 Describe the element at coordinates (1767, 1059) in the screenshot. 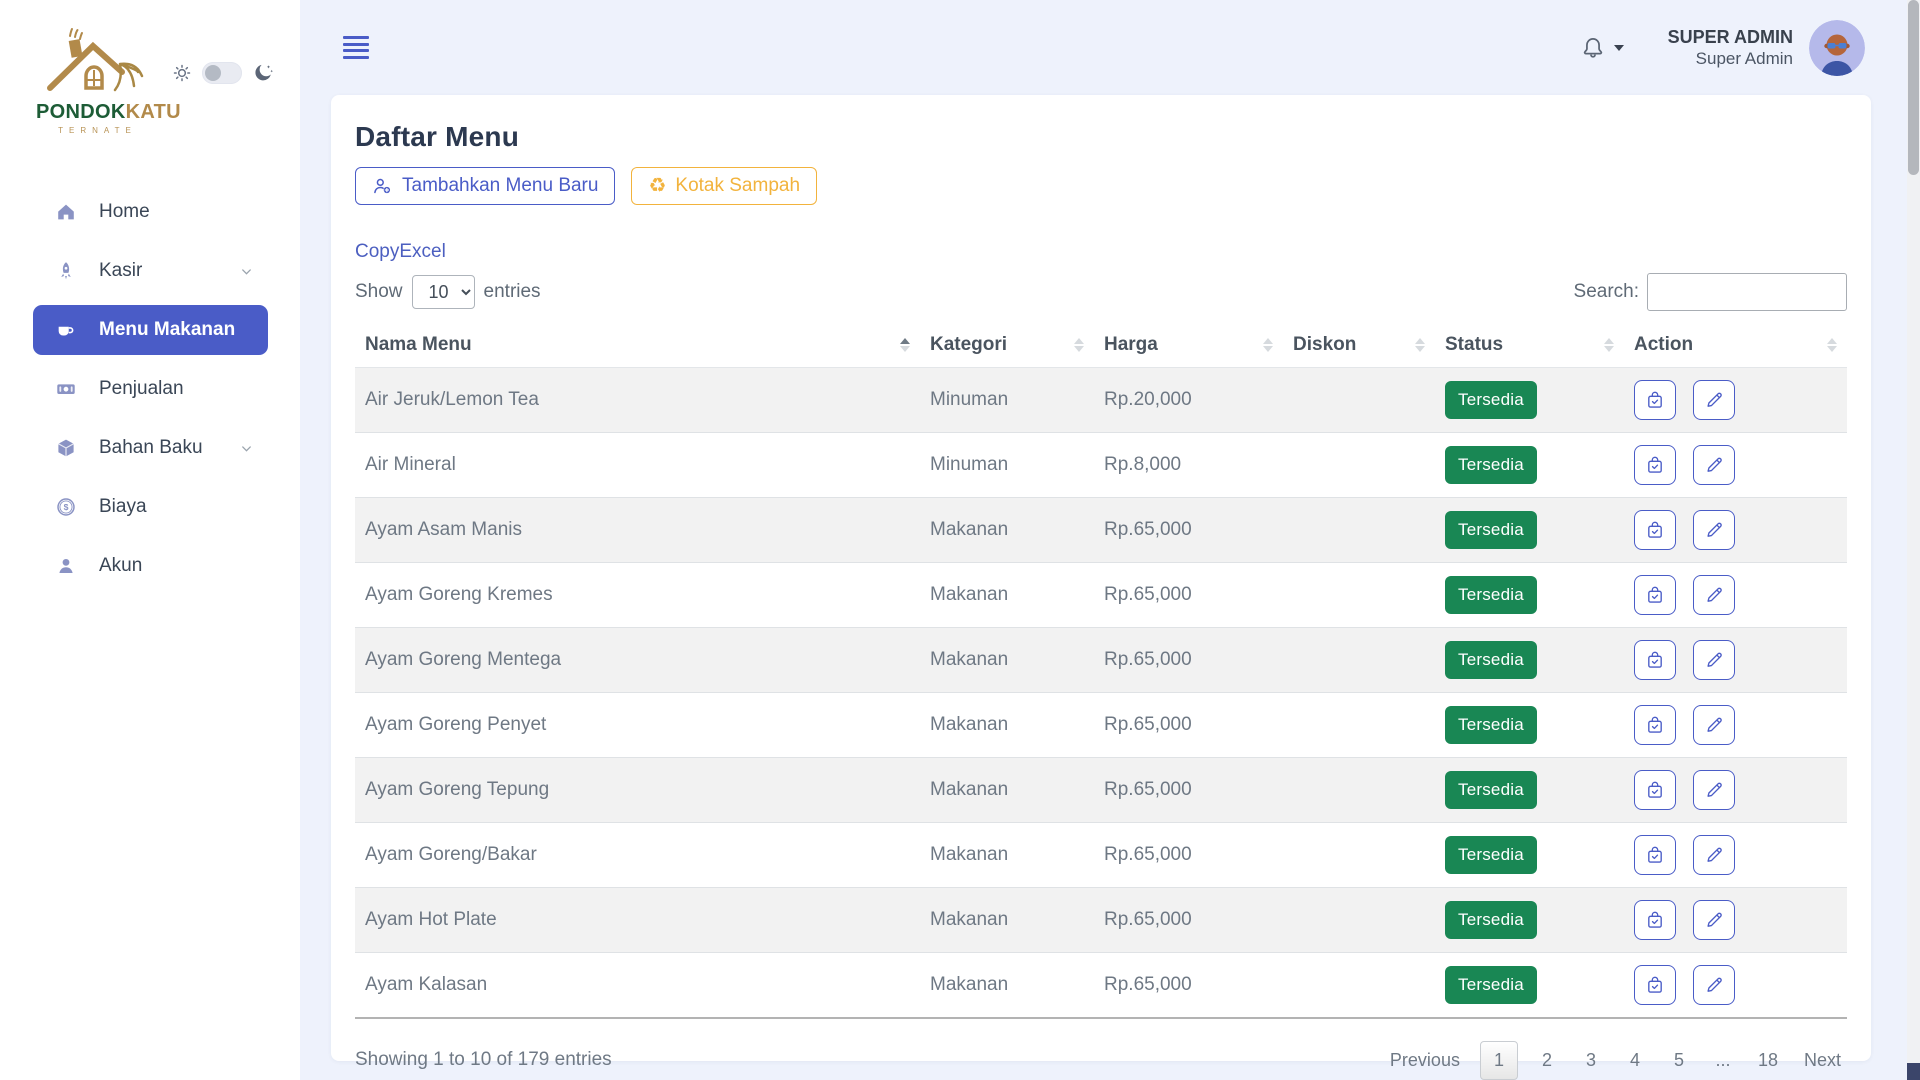

I see `pagination-page-18: 18` at that location.